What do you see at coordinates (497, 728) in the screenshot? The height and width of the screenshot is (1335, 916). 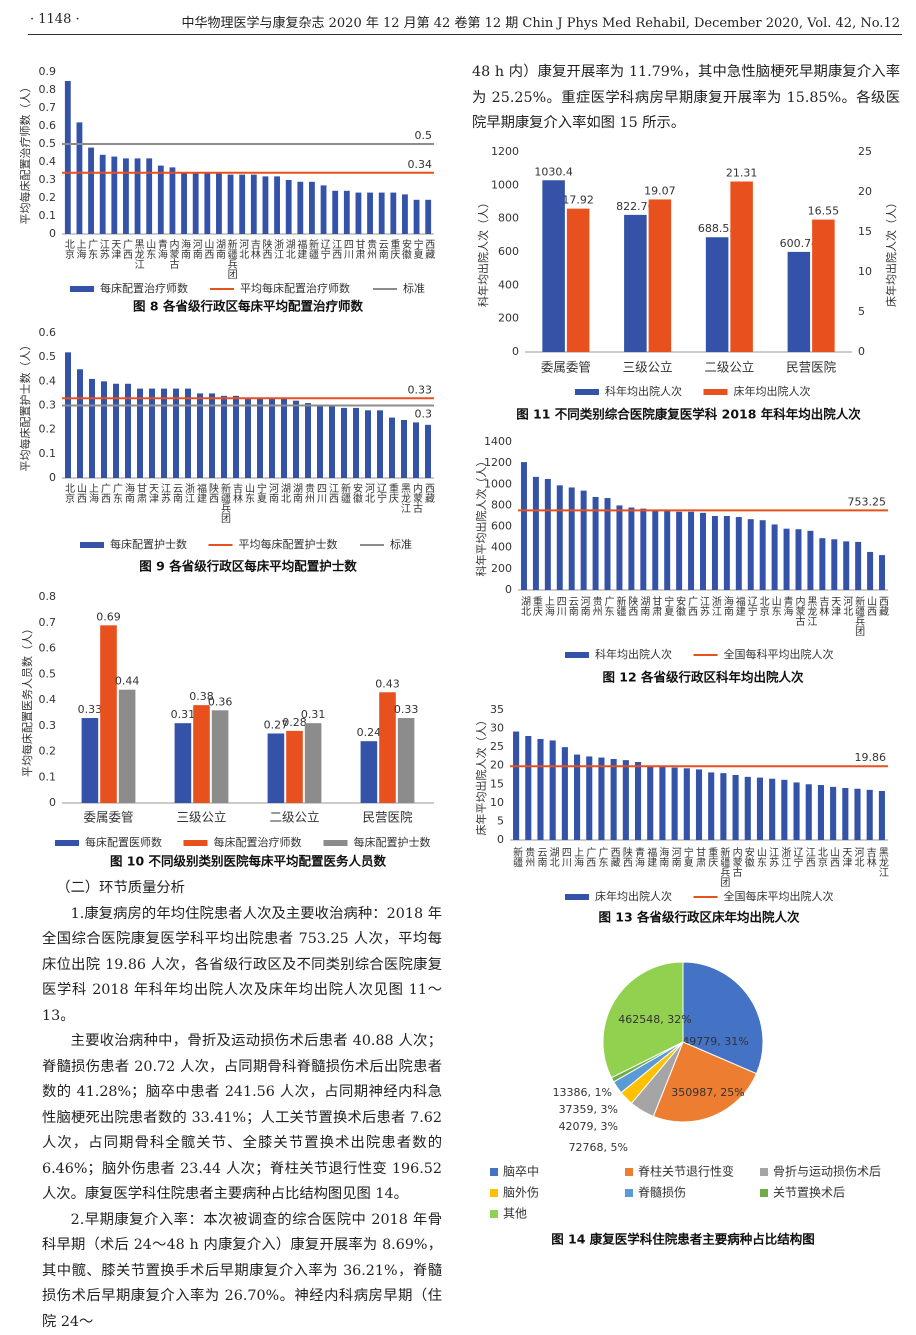 I see `y-tick-label: 30` at bounding box center [497, 728].